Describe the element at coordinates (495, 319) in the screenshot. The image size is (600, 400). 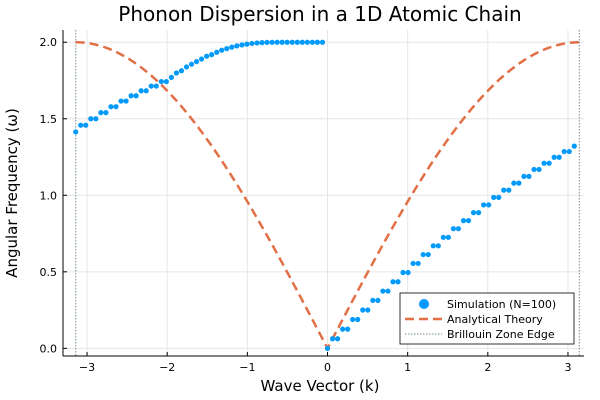
I see `legend-label-analytical: Analytical Theory` at that location.